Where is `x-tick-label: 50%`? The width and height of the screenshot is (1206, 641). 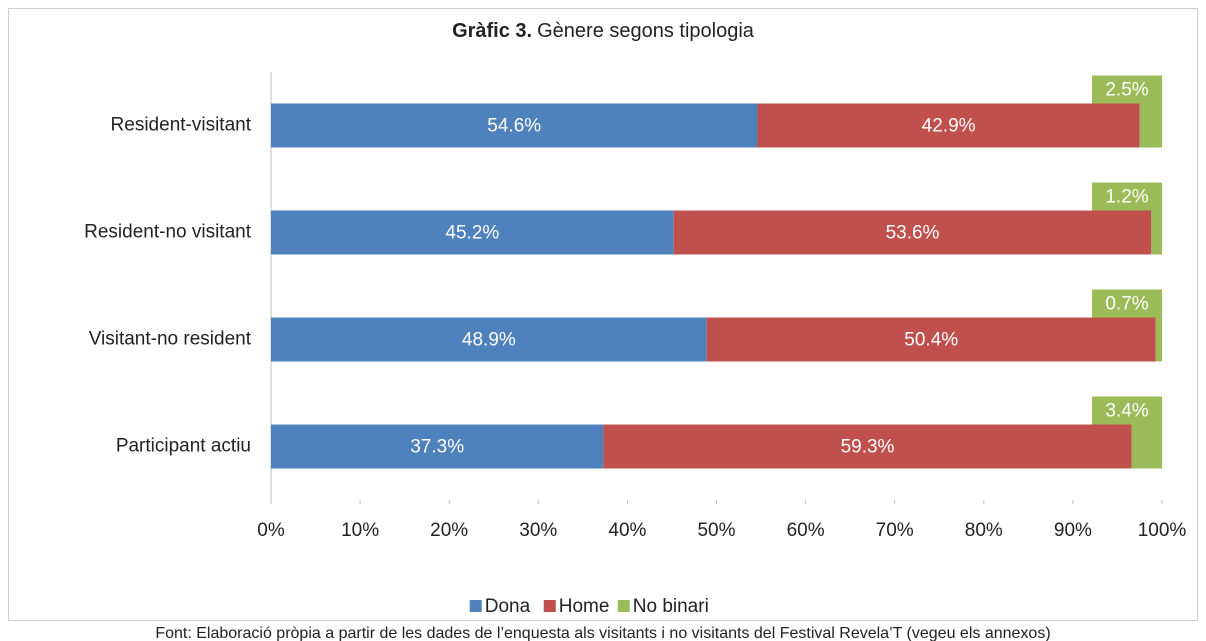 x-tick-label: 50% is located at coordinates (716, 530).